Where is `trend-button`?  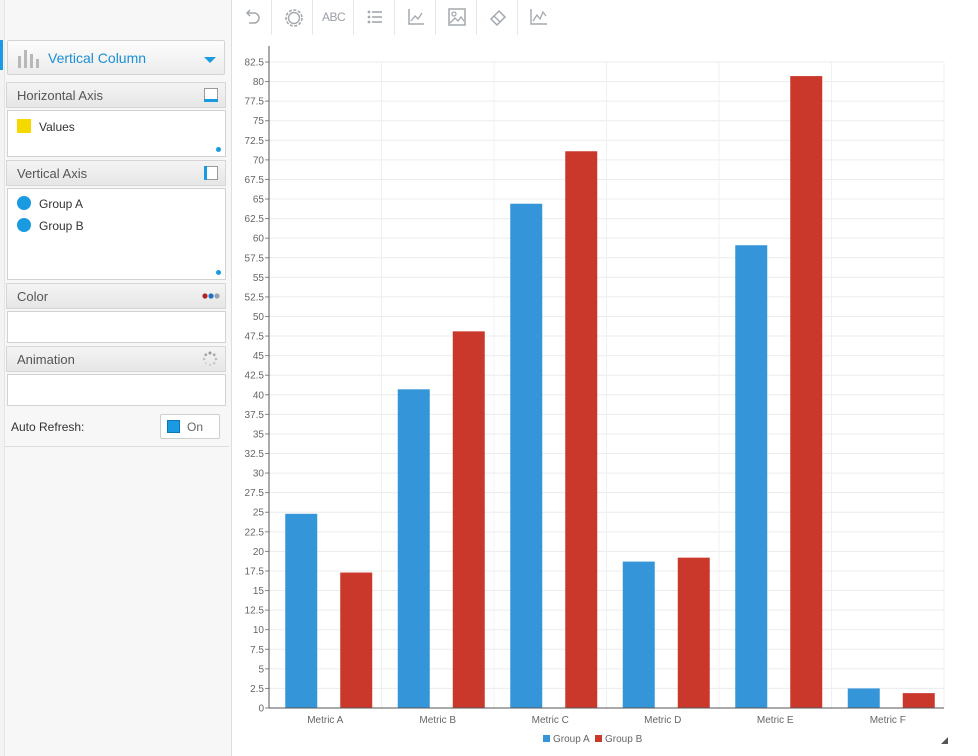 trend-button is located at coordinates (539, 17).